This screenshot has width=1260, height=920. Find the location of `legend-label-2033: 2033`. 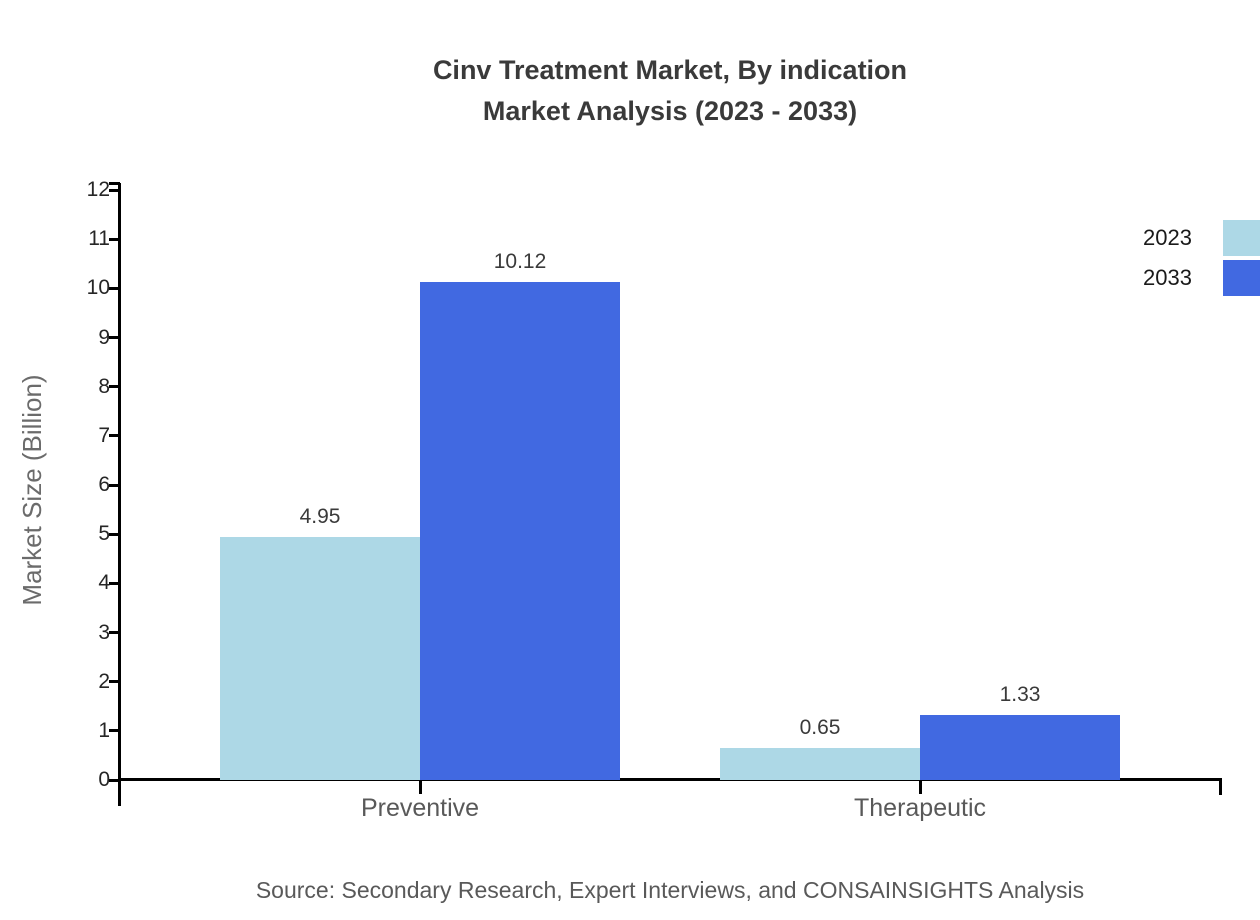

legend-label-2033: 2033 is located at coordinates (1167, 277).